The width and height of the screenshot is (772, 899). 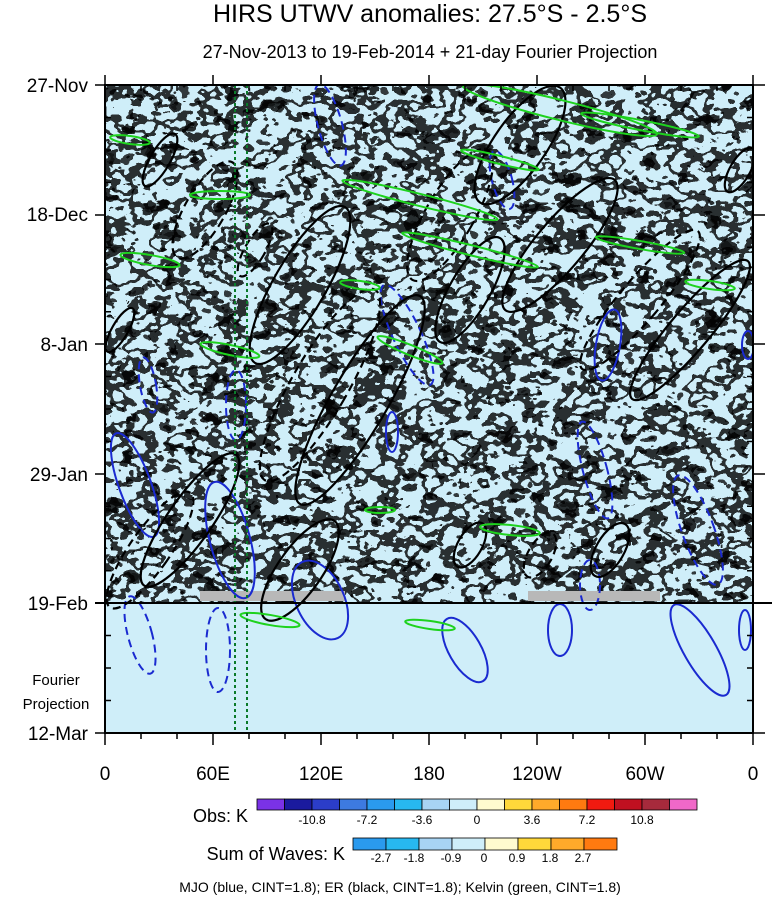 What do you see at coordinates (381, 858) in the screenshot?
I see `sum-colorbar-tick: -2.7` at bounding box center [381, 858].